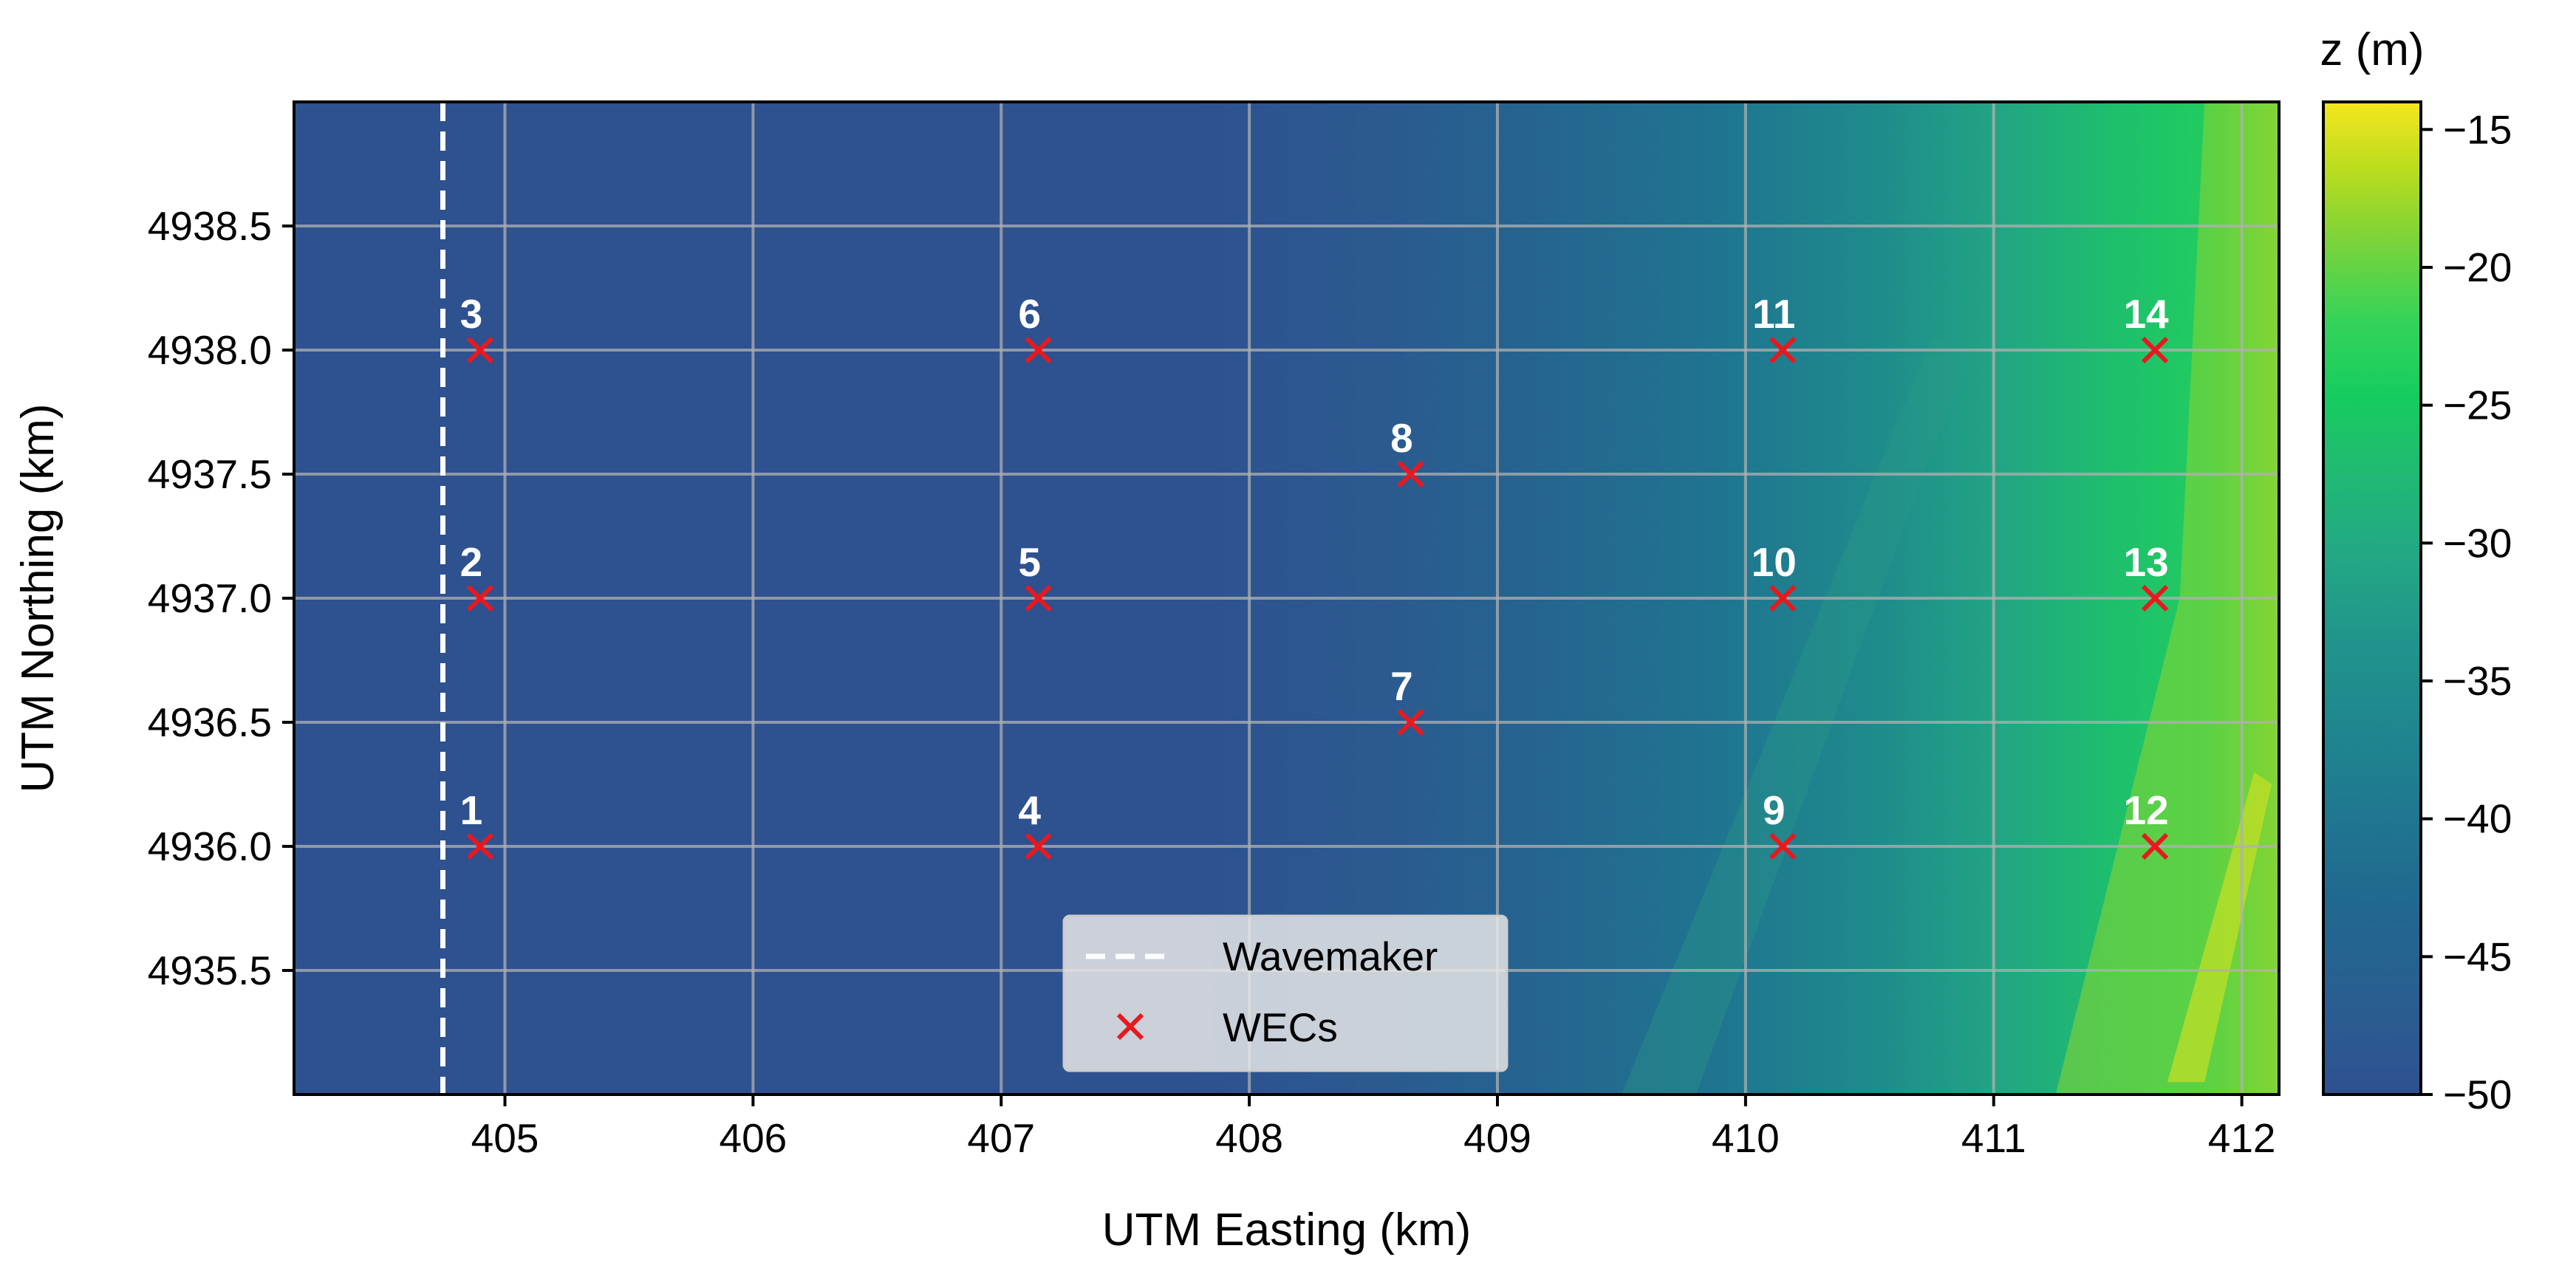  What do you see at coordinates (2220, 927) in the screenshot?
I see `shore-shoal-peak` at bounding box center [2220, 927].